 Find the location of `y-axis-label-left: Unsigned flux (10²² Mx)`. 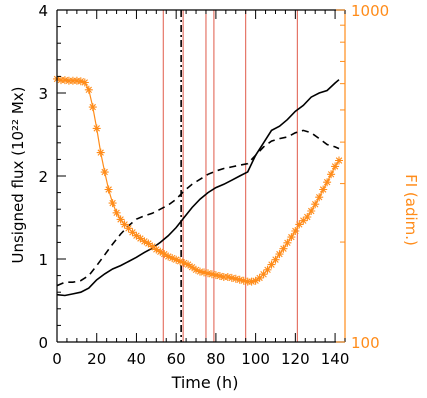

y-axis-label-left: Unsigned flux (10²² Mx) is located at coordinates (18, 174).